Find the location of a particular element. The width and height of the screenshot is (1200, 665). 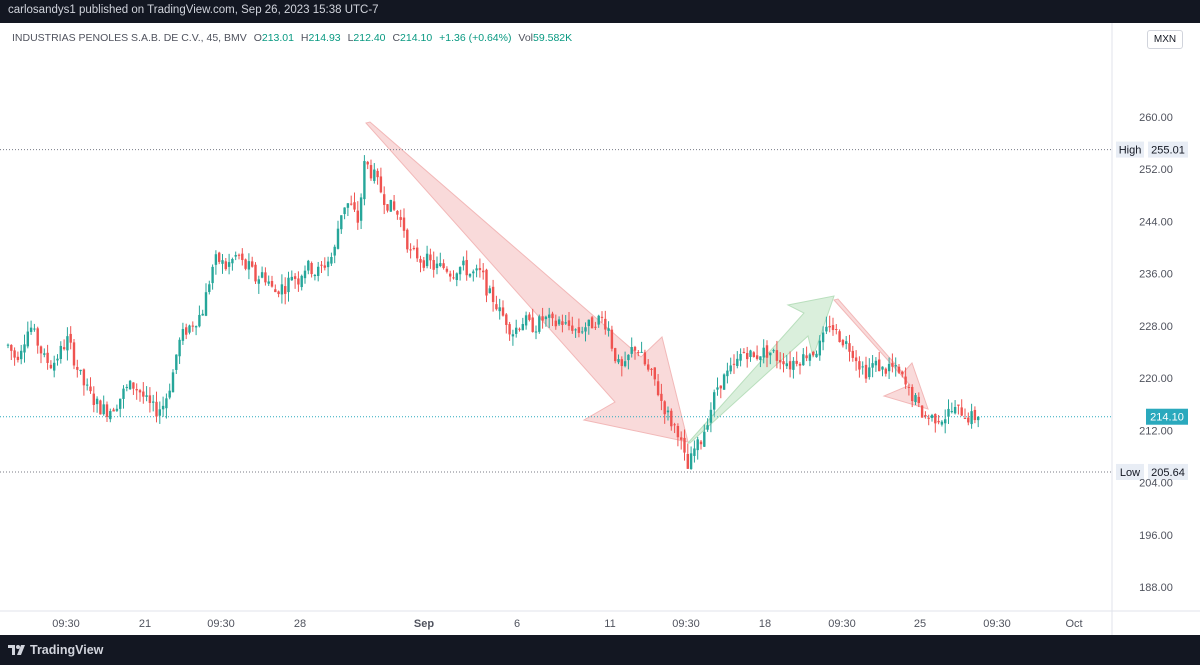

currency-button: MXN is located at coordinates (1165, 39).